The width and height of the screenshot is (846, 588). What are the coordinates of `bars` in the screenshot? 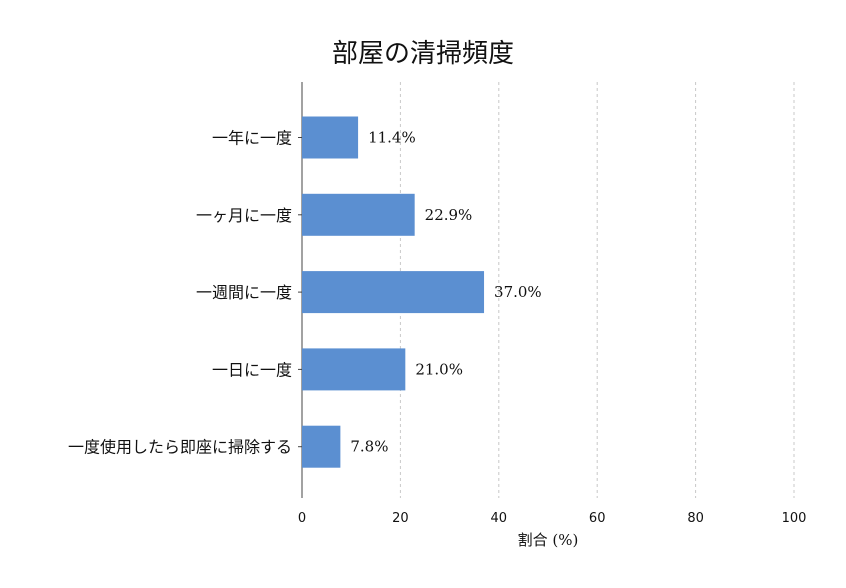 It's located at (393, 292).